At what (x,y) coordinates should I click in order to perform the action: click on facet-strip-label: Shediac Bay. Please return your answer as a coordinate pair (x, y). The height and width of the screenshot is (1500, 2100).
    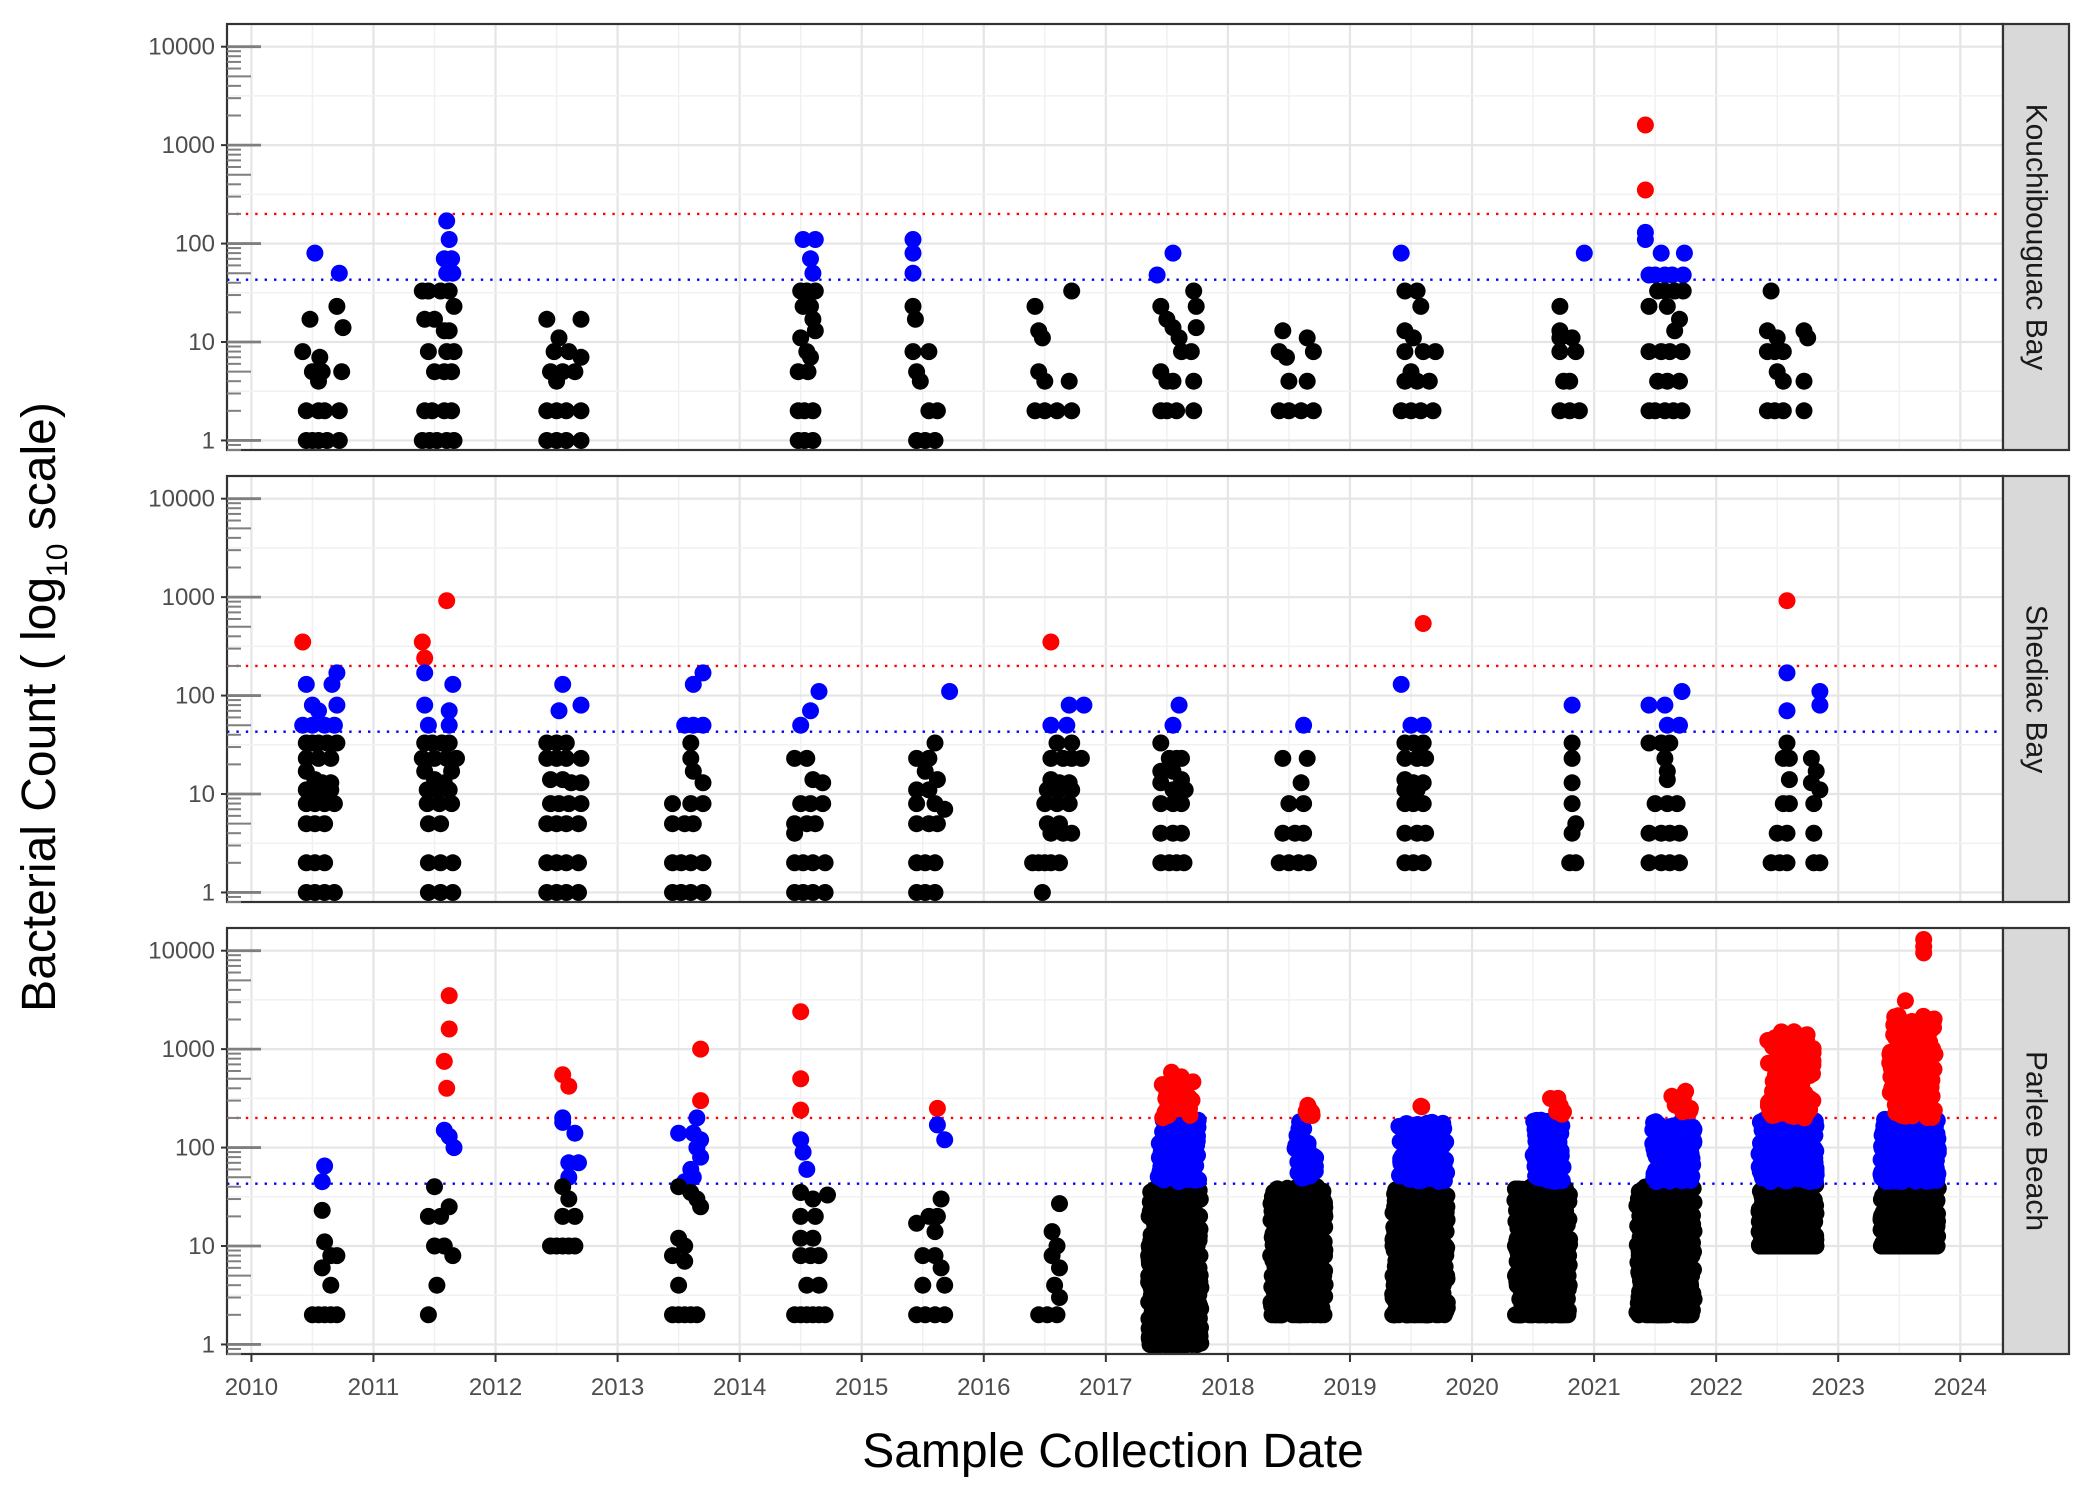
    Looking at the image, I should click on (2036, 689).